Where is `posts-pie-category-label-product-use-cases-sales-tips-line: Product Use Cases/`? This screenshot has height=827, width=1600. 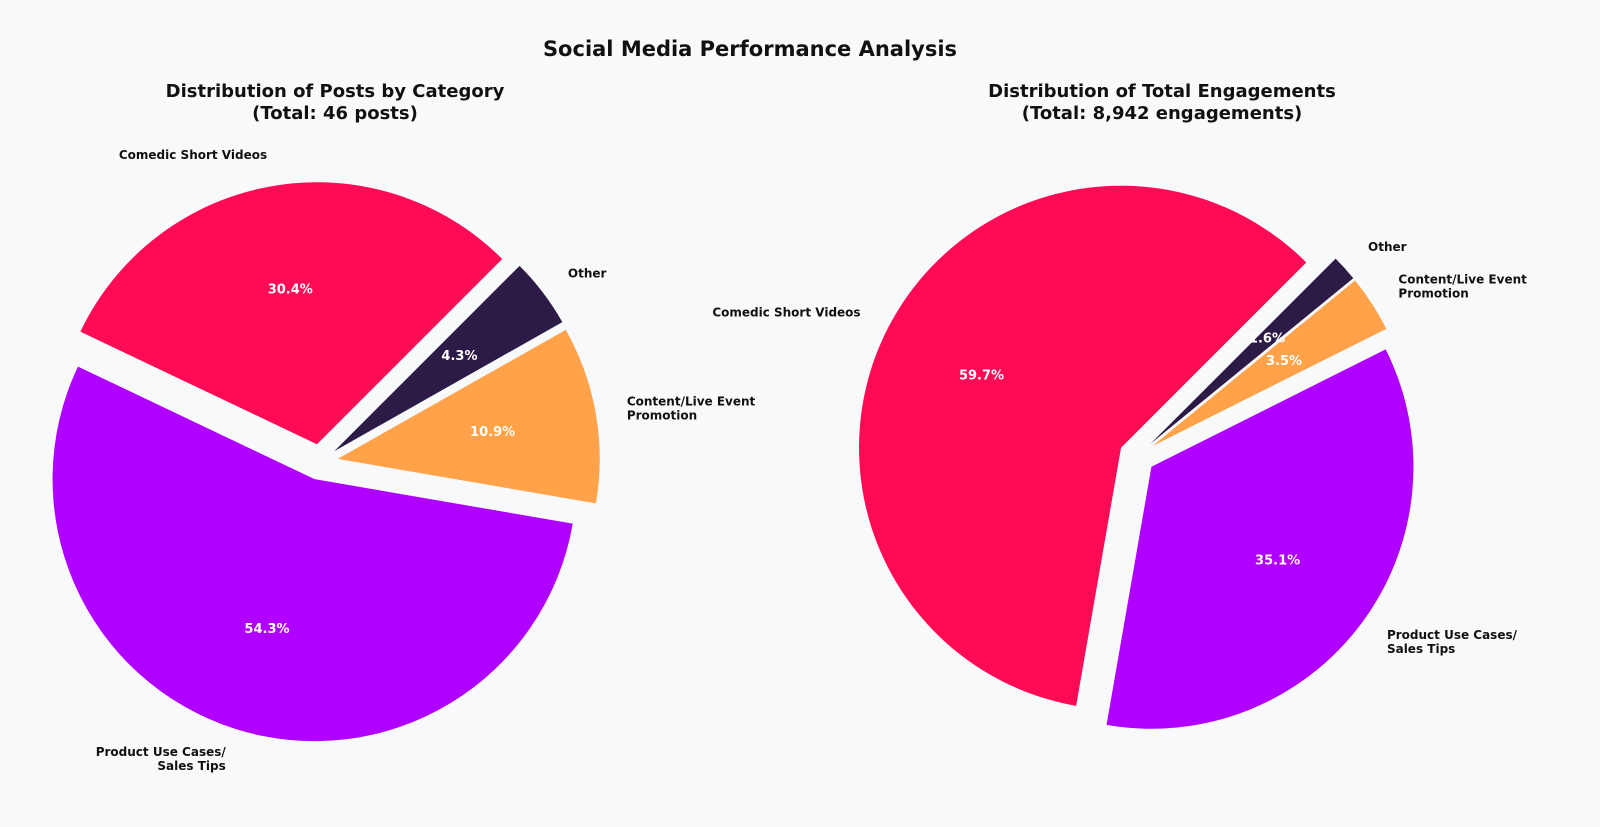 posts-pie-category-label-product-use-cases-sales-tips-line: Product Use Cases/ is located at coordinates (161, 752).